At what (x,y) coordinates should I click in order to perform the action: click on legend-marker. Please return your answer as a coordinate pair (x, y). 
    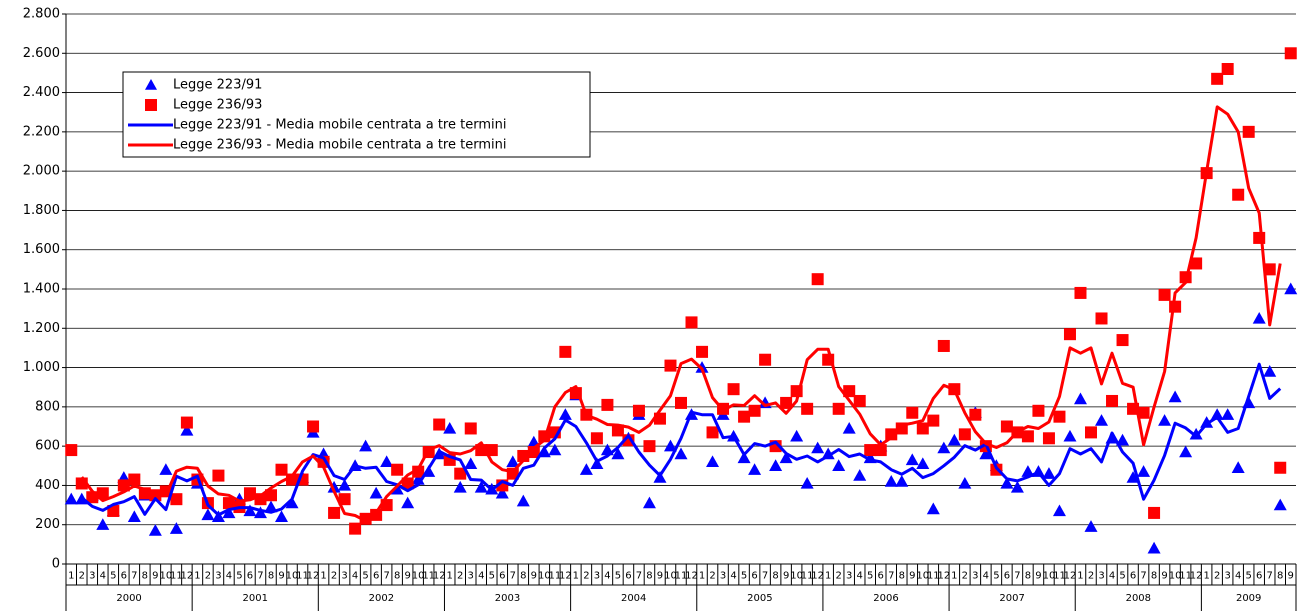
    Looking at the image, I should click on (151, 105).